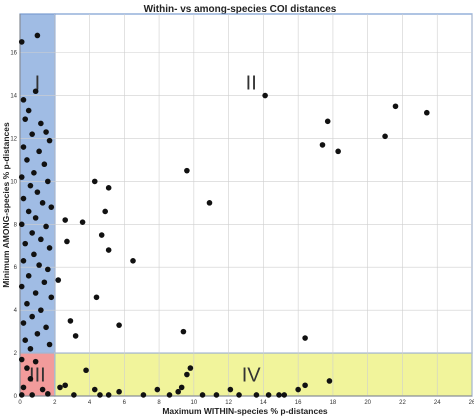  I want to click on region-label-i: I, so click(38, 84).